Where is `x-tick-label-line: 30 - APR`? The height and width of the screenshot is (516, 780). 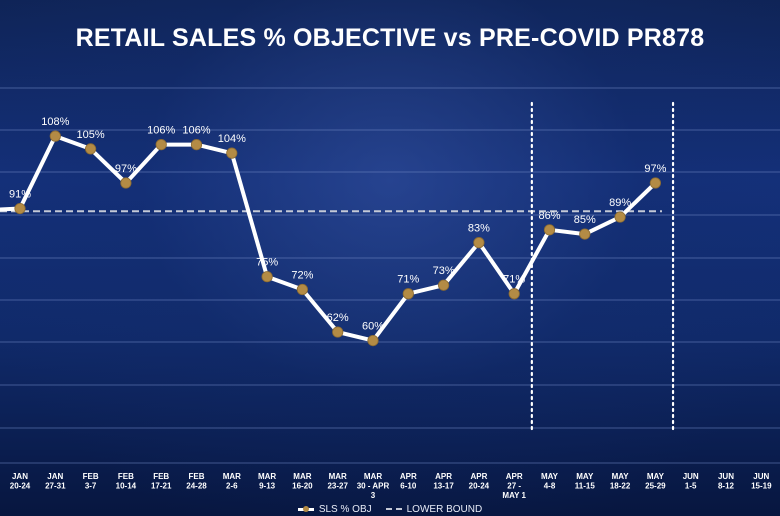 x-tick-label-line: 30 - APR is located at coordinates (373, 486).